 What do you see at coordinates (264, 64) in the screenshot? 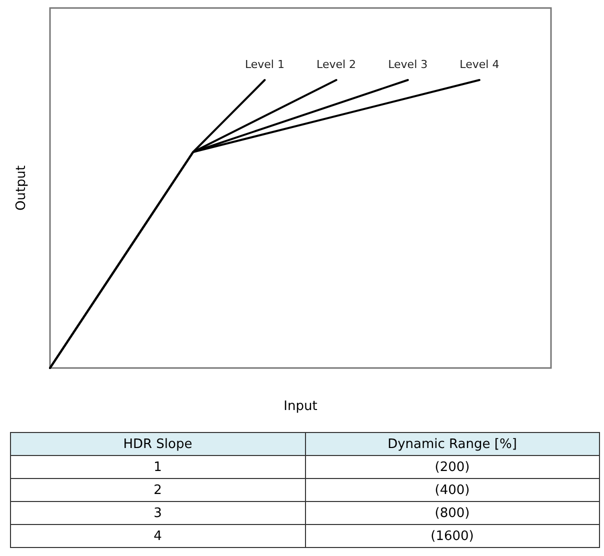
I see `series-label: Level 1` at bounding box center [264, 64].